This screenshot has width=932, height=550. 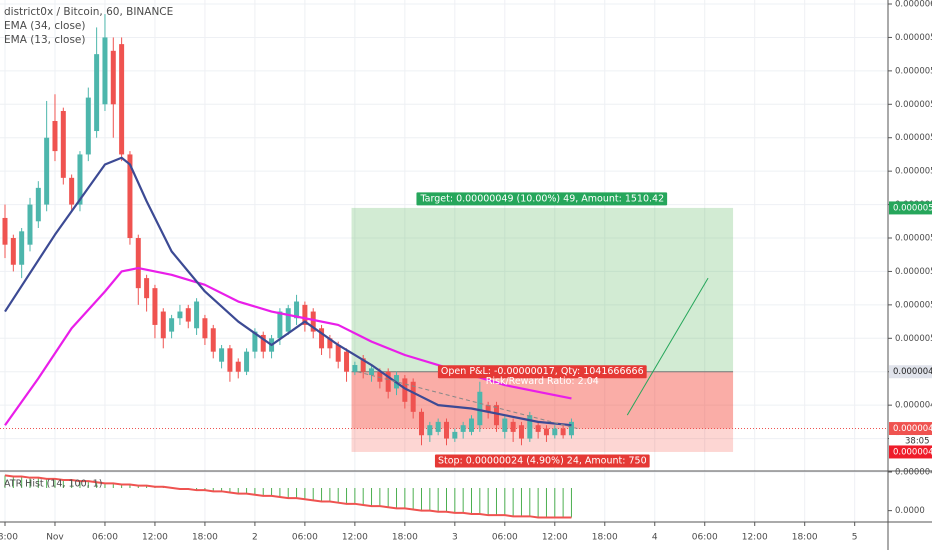 I want to click on target-label-box, so click(x=542, y=199).